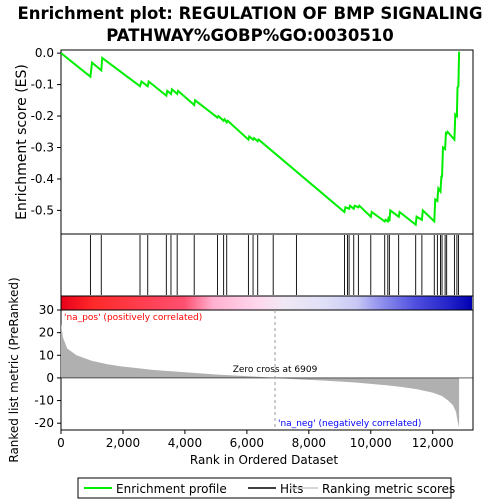 This screenshot has height=500, width=500. I want to click on hits-panel-frame, so click(267, 265).